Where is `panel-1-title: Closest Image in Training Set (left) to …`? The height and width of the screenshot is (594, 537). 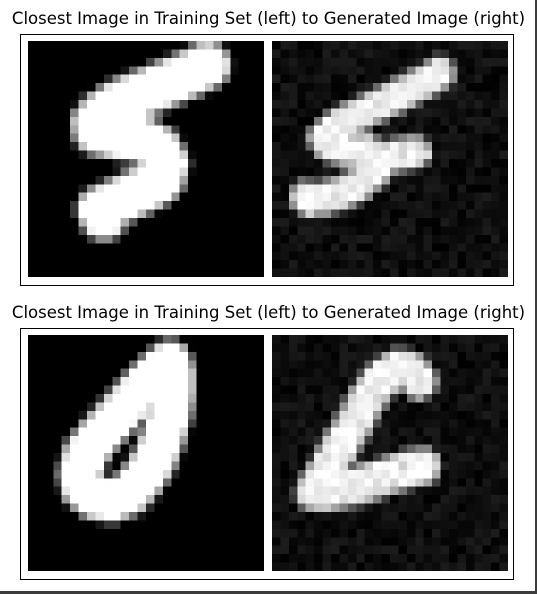
panel-1-title: Closest Image in Training Set (left) to … is located at coordinates (268, 18).